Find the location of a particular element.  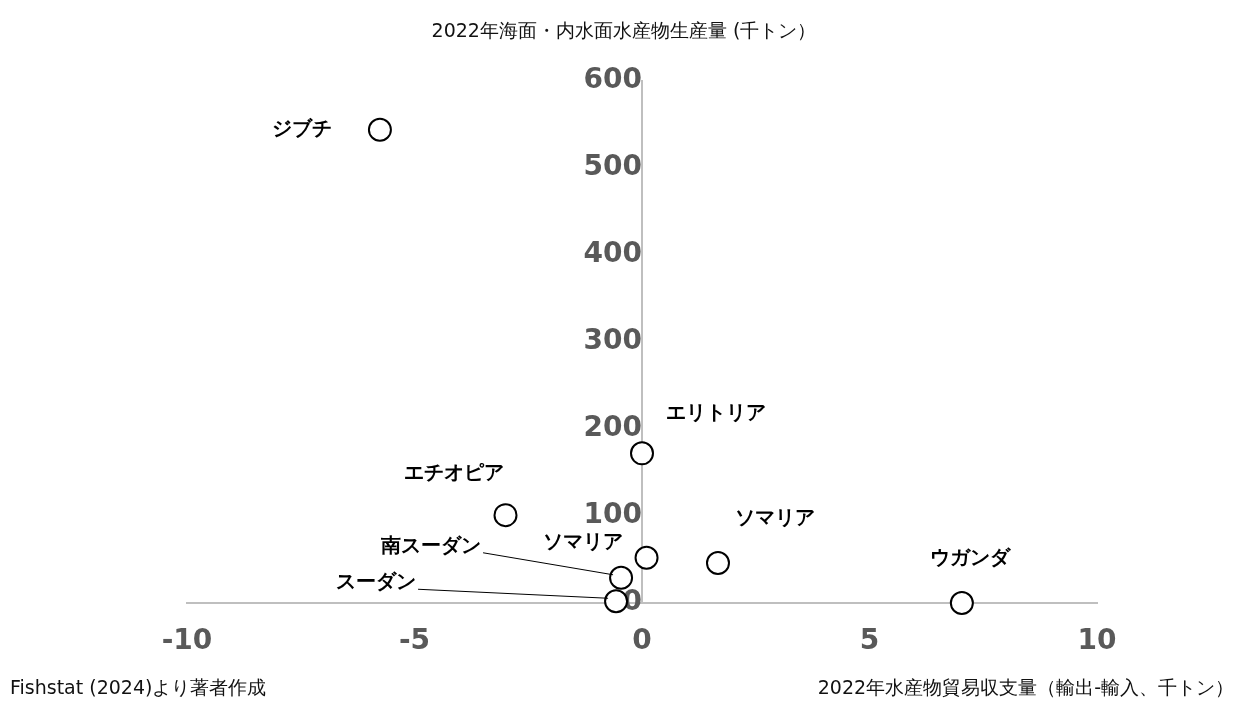

x-tick-label: -10 is located at coordinates (187, 640).